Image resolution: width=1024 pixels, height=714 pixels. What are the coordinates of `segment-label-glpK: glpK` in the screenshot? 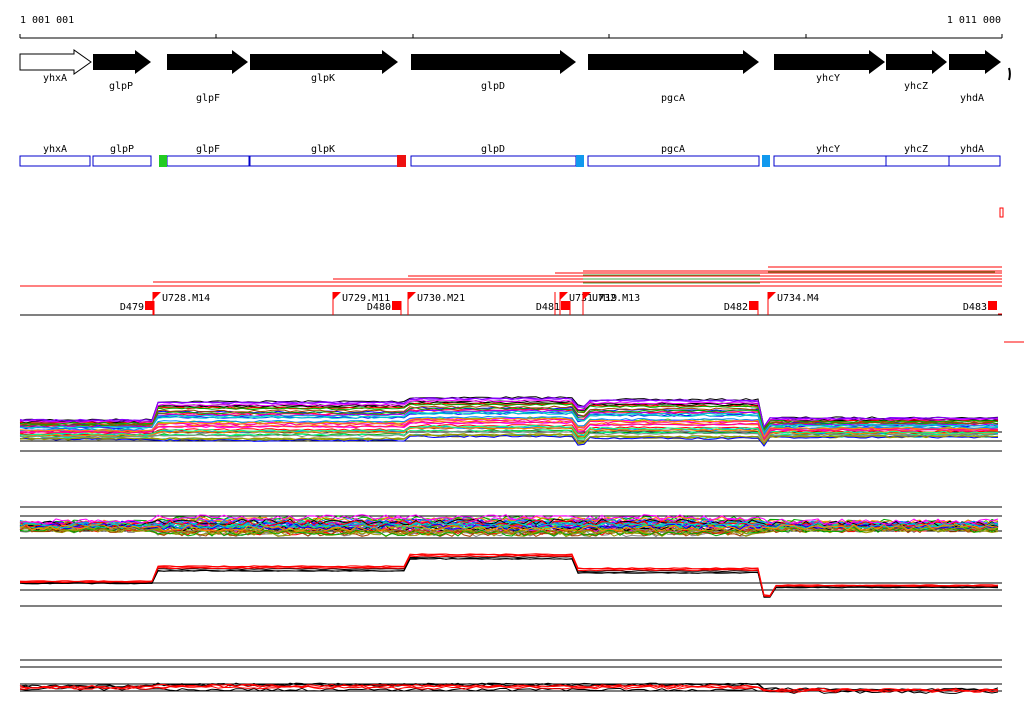 It's located at (323, 149).